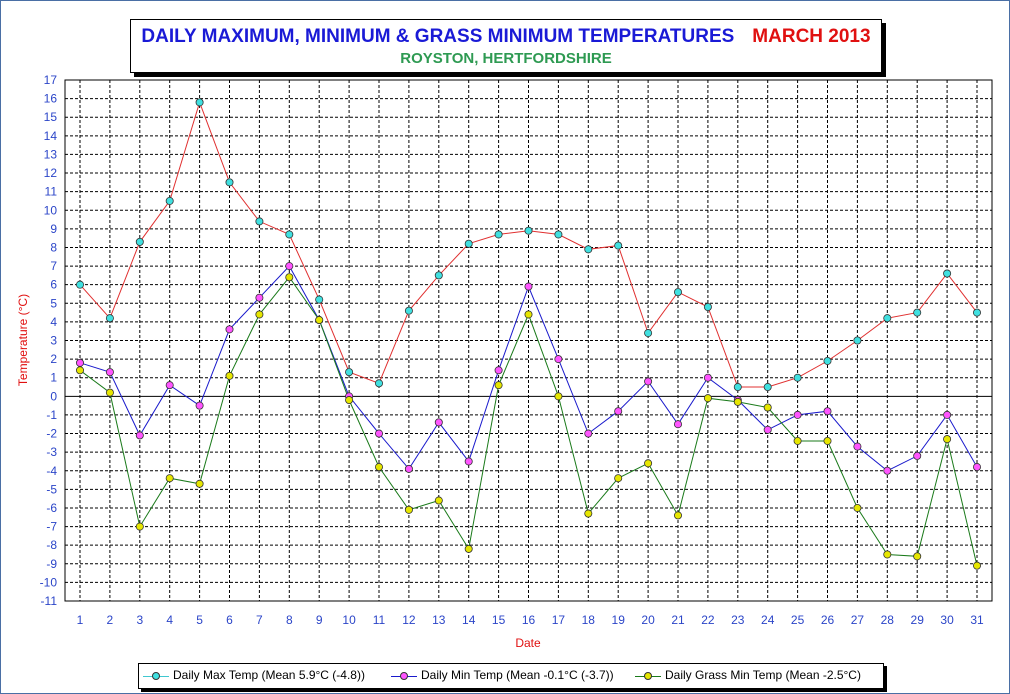 Image resolution: width=1010 pixels, height=694 pixels. What do you see at coordinates (51, 471) in the screenshot?
I see `y-tick-label: -4` at bounding box center [51, 471].